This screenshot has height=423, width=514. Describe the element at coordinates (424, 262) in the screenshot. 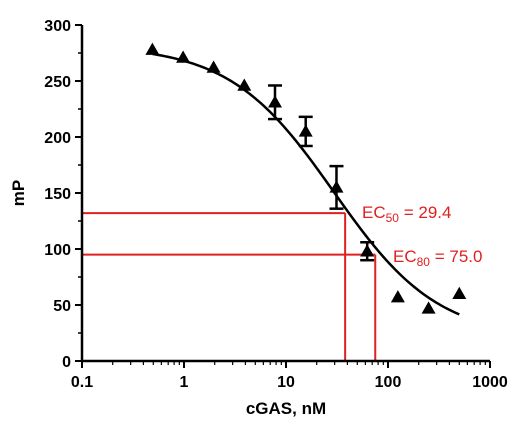

I see `ec-subscript: 80` at that location.